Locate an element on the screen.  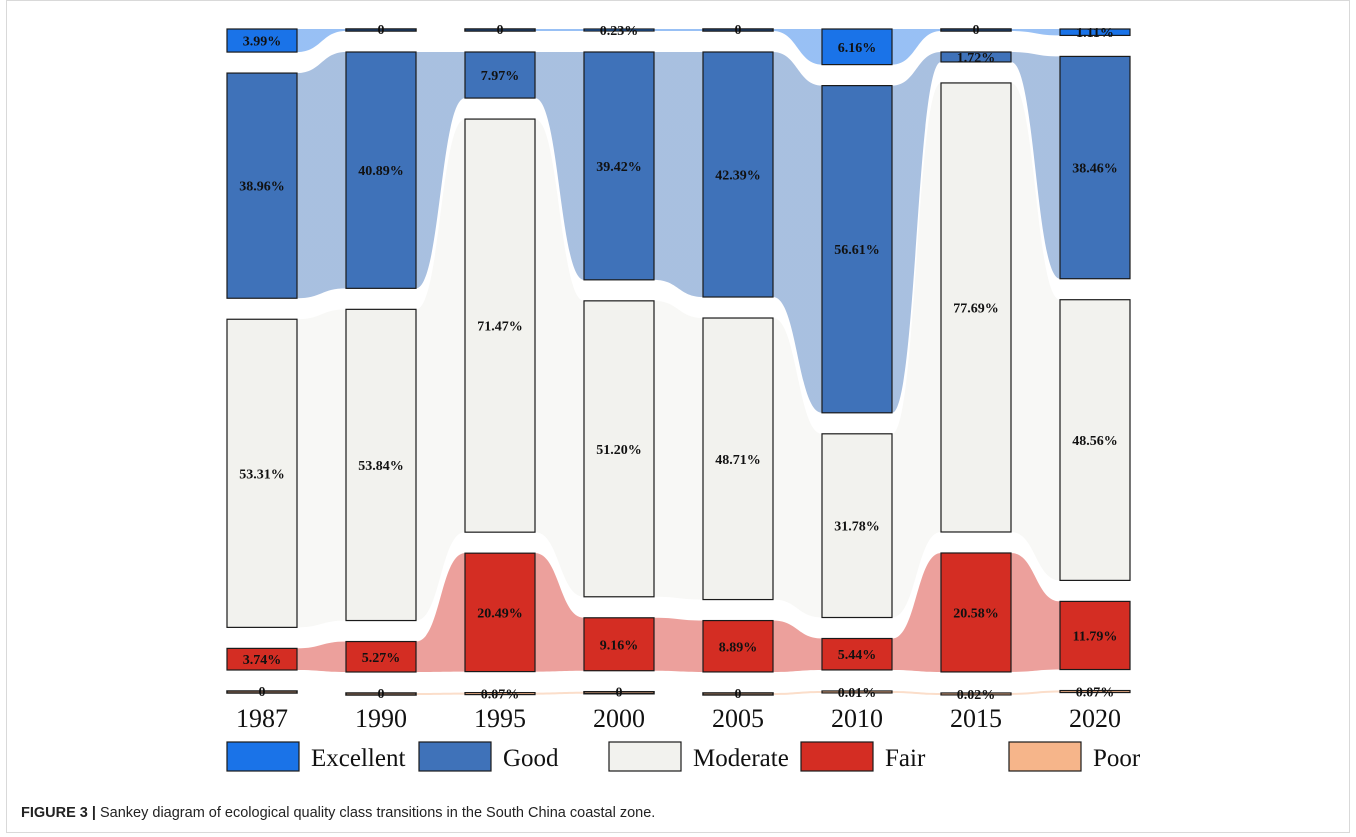
label-2010-moderate: 31.78% is located at coordinates (857, 527).